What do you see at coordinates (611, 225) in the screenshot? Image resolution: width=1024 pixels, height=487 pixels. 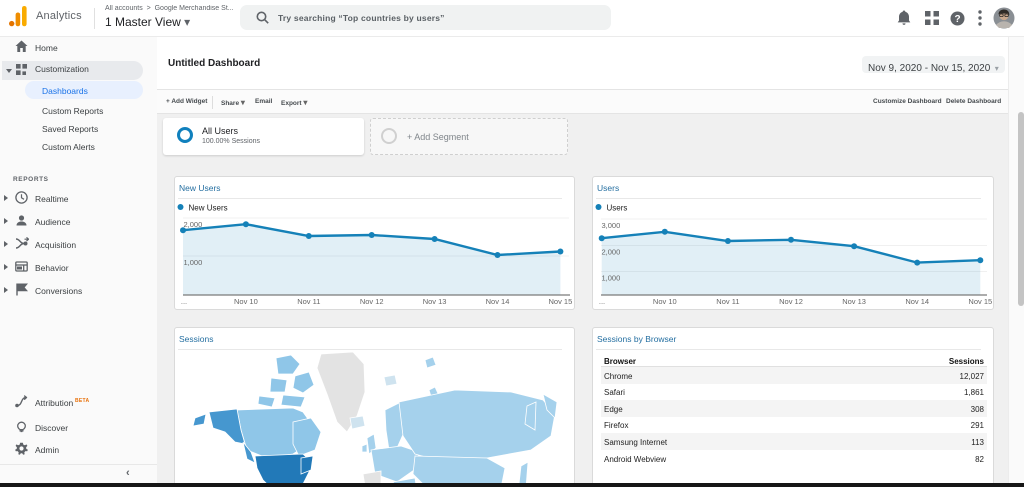 I see `svg-text: 3,000` at bounding box center [611, 225].